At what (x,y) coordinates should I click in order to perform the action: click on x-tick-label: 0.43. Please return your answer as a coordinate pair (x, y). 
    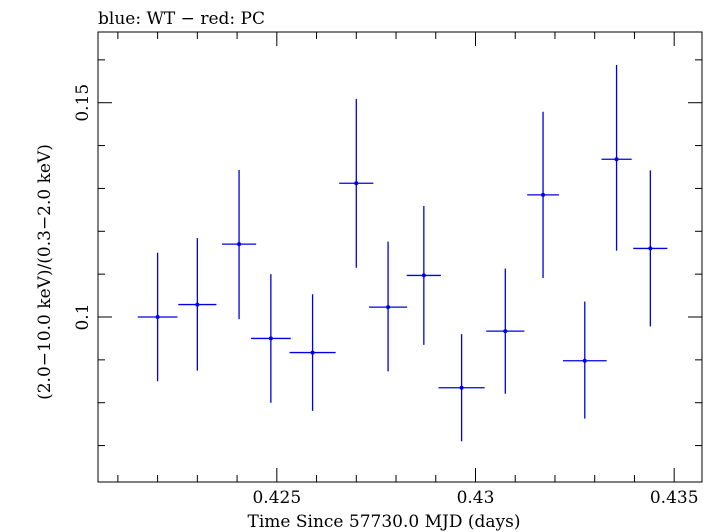
    Looking at the image, I should click on (476, 498).